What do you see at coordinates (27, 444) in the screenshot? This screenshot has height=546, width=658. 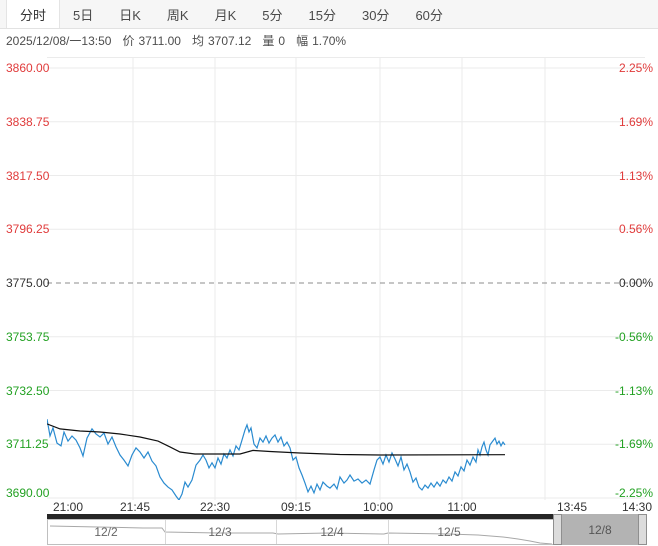 I see `y-axis-price-label: 3711.25` at bounding box center [27, 444].